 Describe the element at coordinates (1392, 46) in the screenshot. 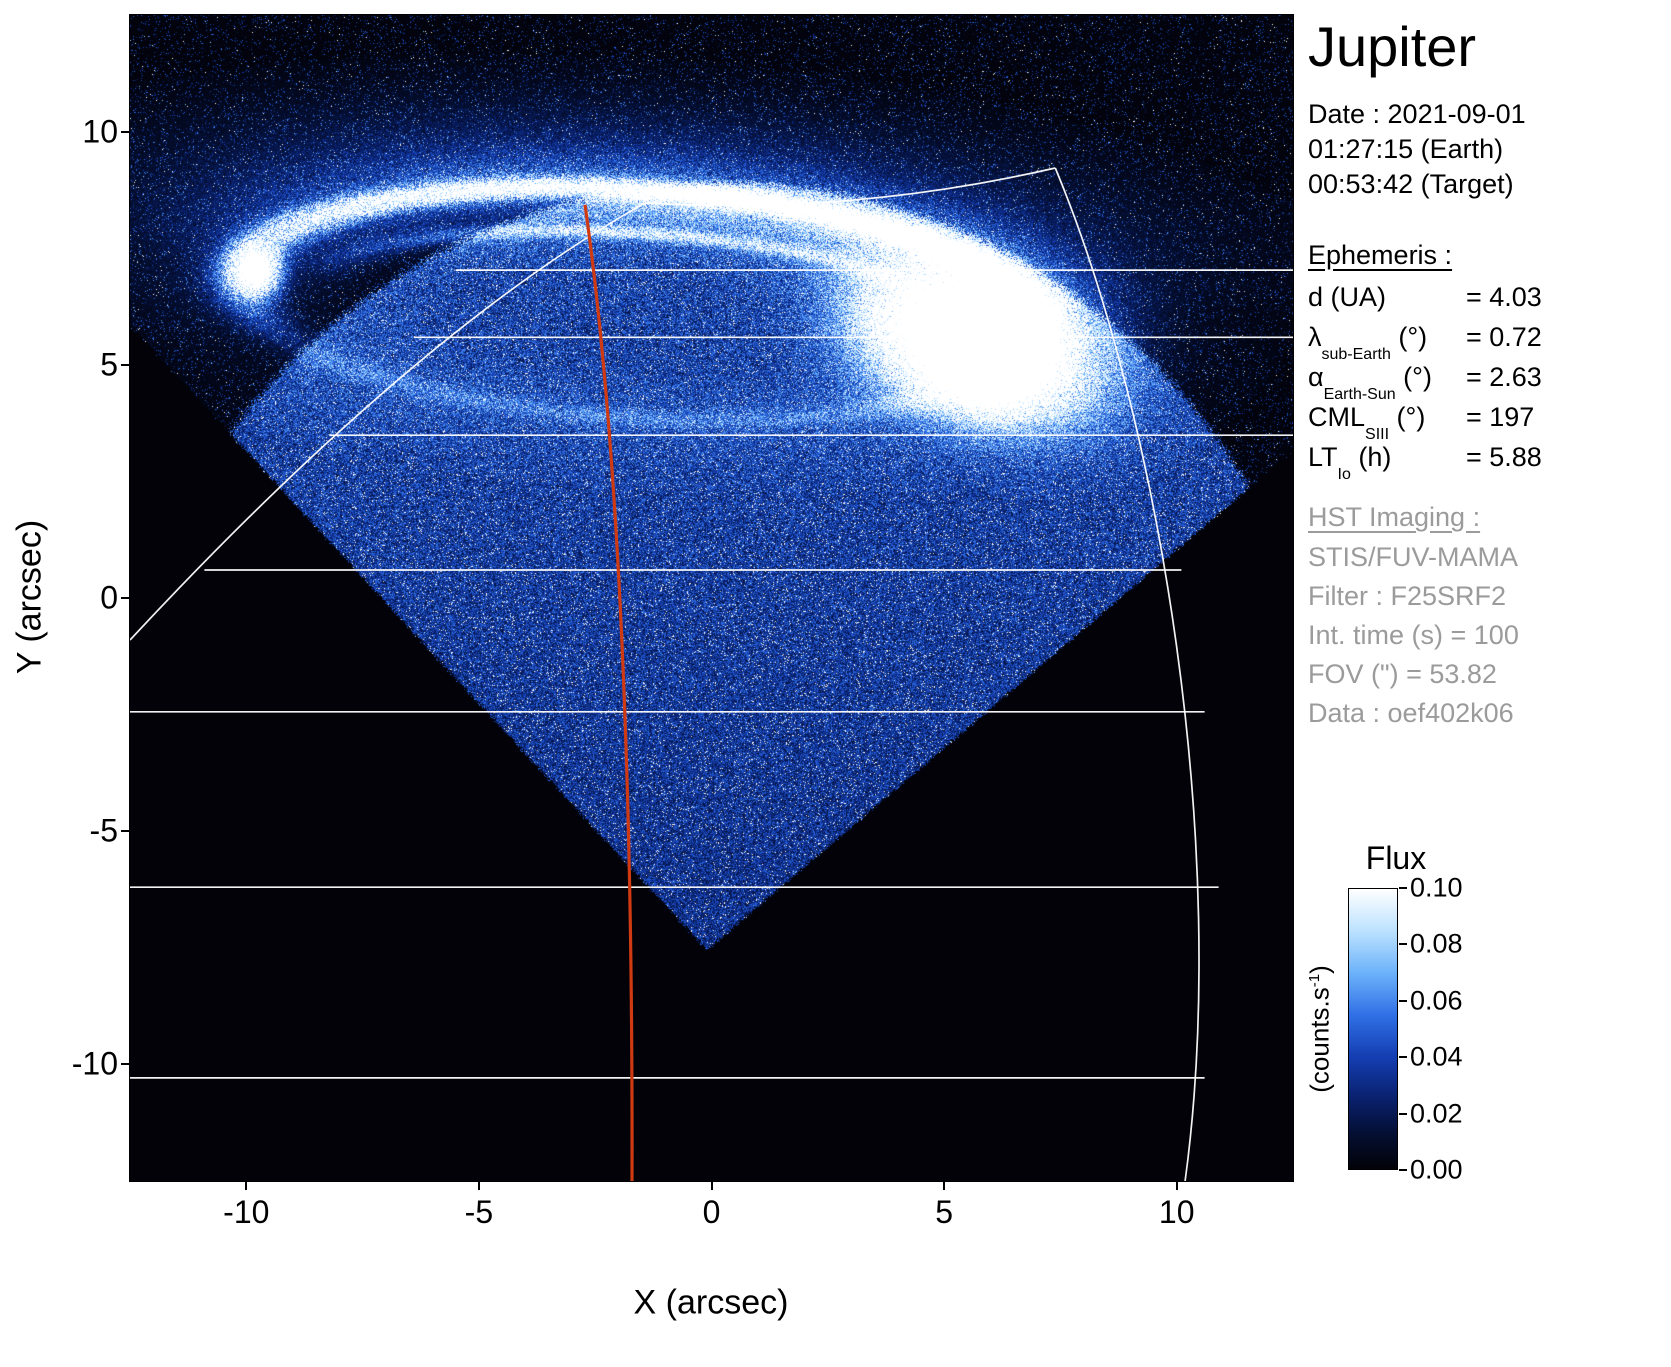

I see `target-title: Jupiter` at that location.